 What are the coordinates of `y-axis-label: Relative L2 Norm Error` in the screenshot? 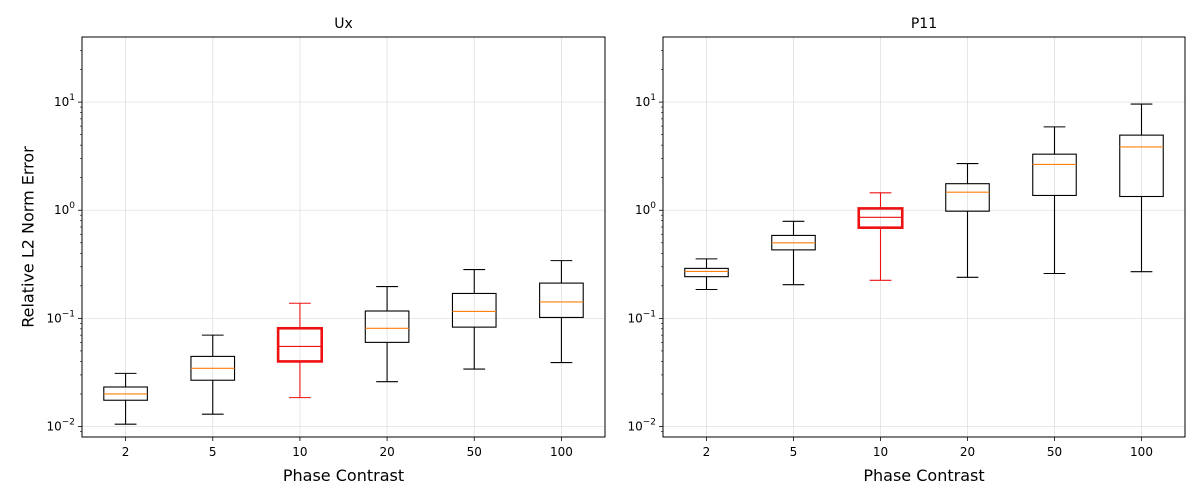 It's located at (28, 237).